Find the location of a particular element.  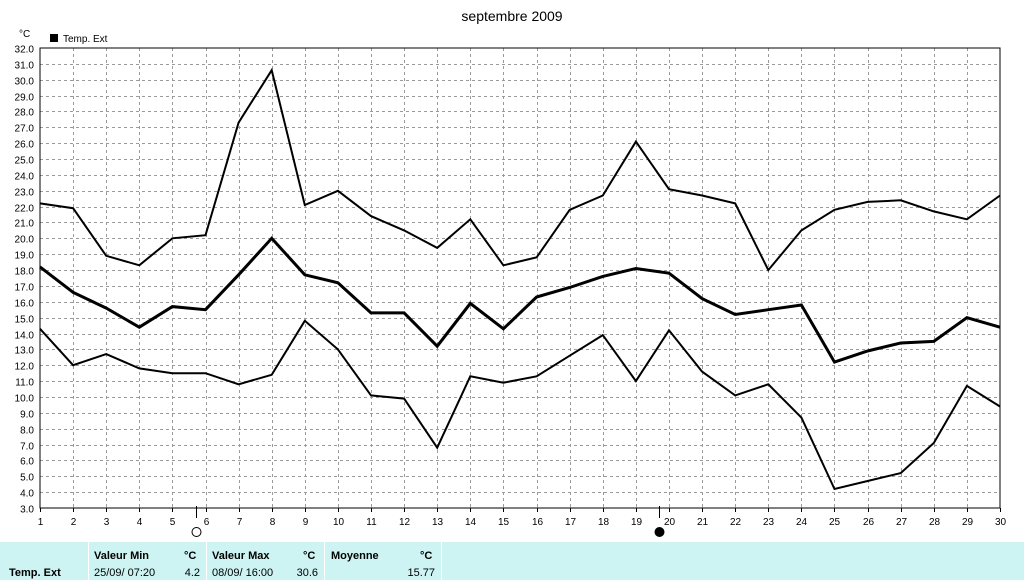

x-tick-label: 22 is located at coordinates (736, 522).